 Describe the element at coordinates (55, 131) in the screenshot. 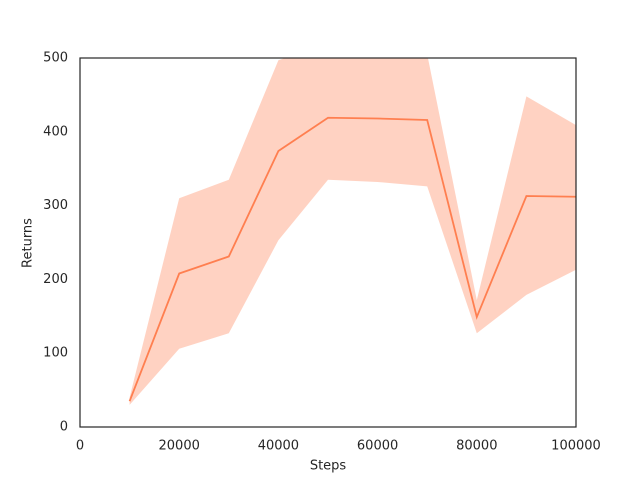

I see `y-tick-label: 400` at that location.